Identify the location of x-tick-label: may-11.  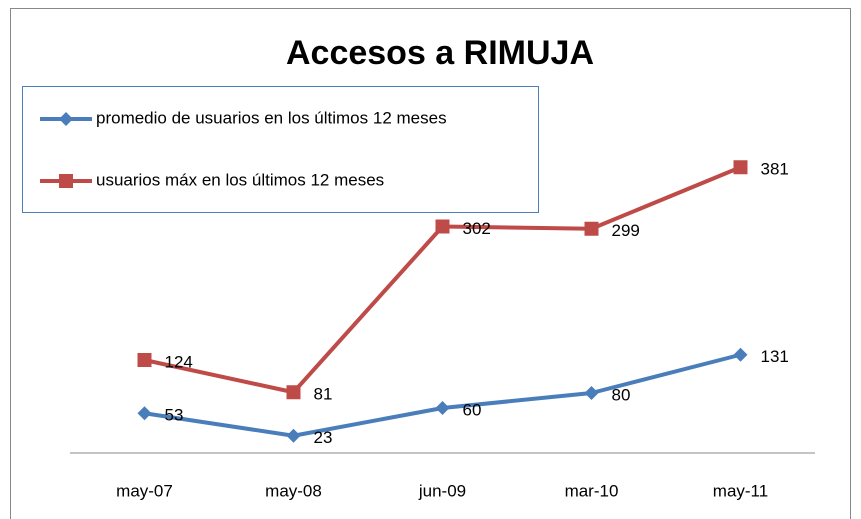
(740, 490).